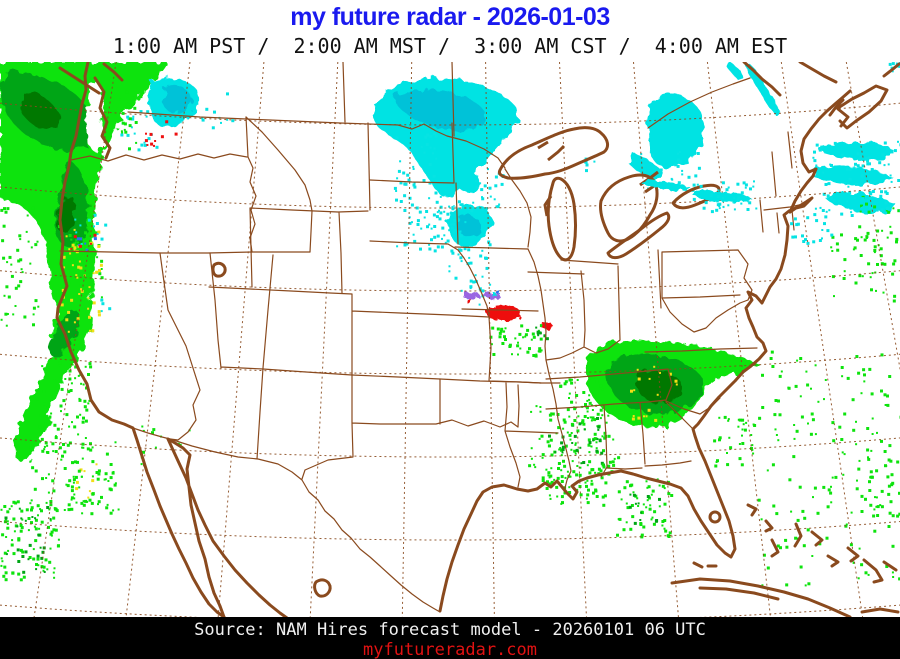  I want to click on utah-lake-mark, so click(219, 269).